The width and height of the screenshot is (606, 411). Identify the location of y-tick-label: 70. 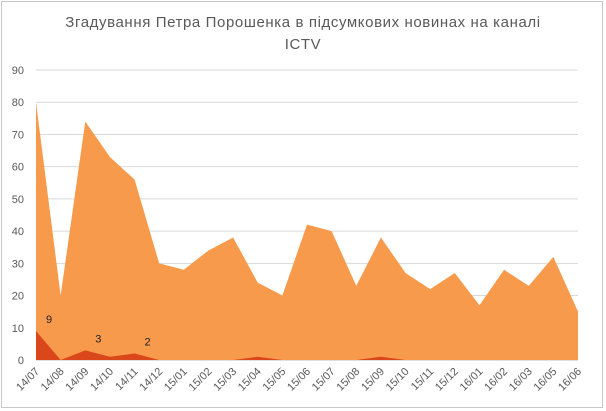
(18, 135).